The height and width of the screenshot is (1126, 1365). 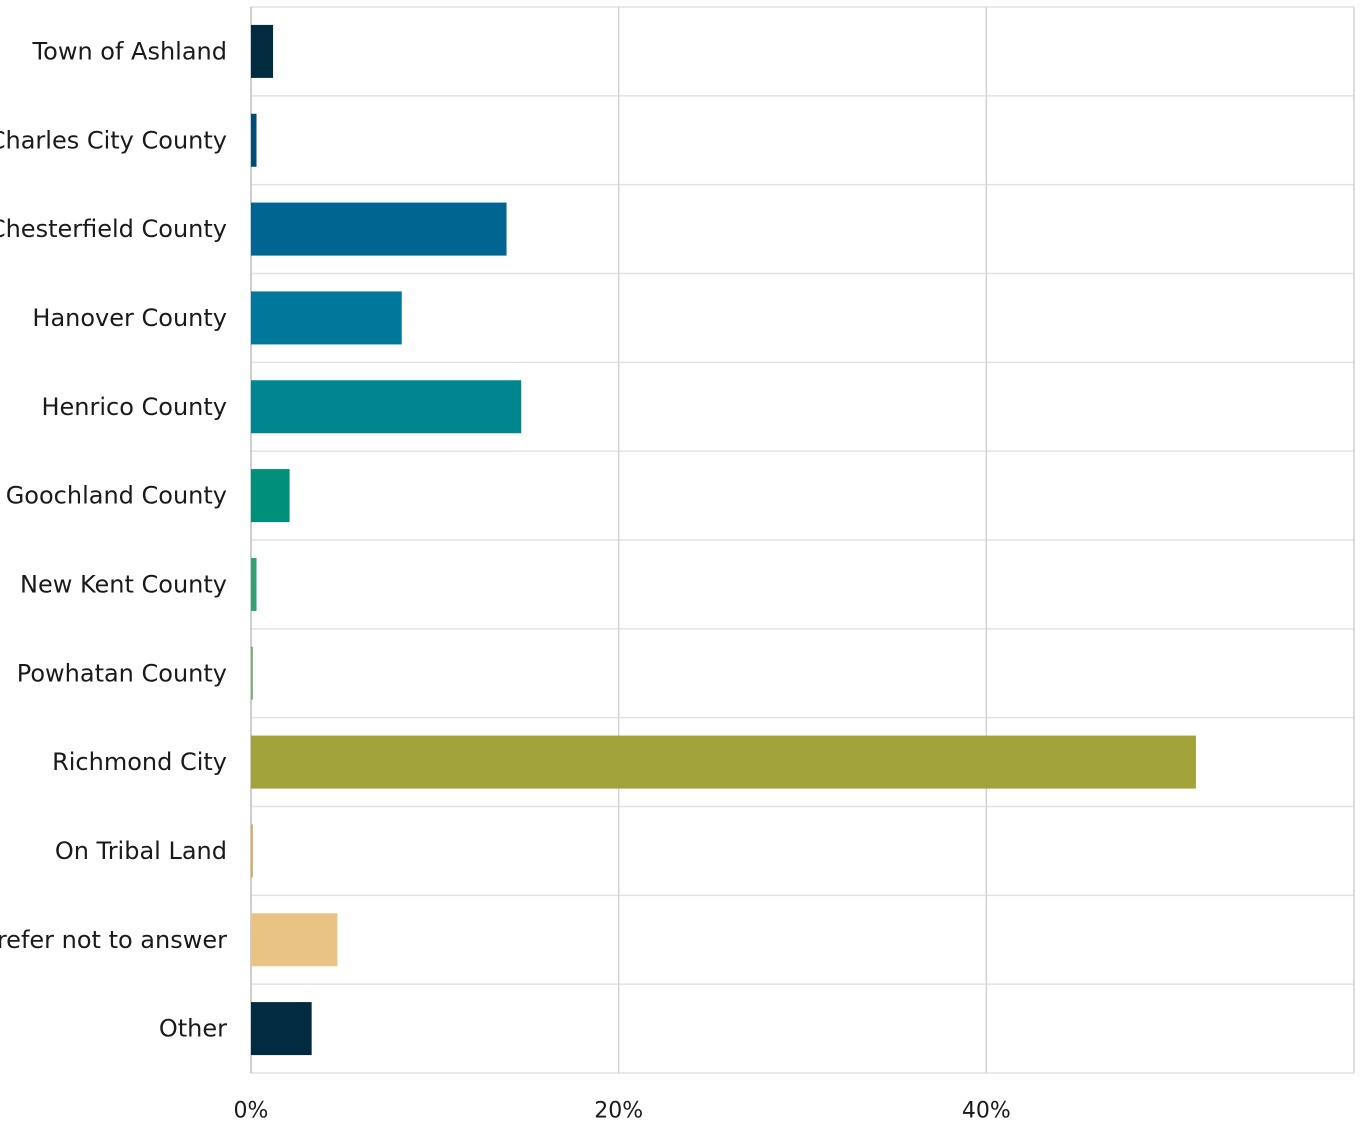 I want to click on category-label: Town of Ashland, so click(x=129, y=51).